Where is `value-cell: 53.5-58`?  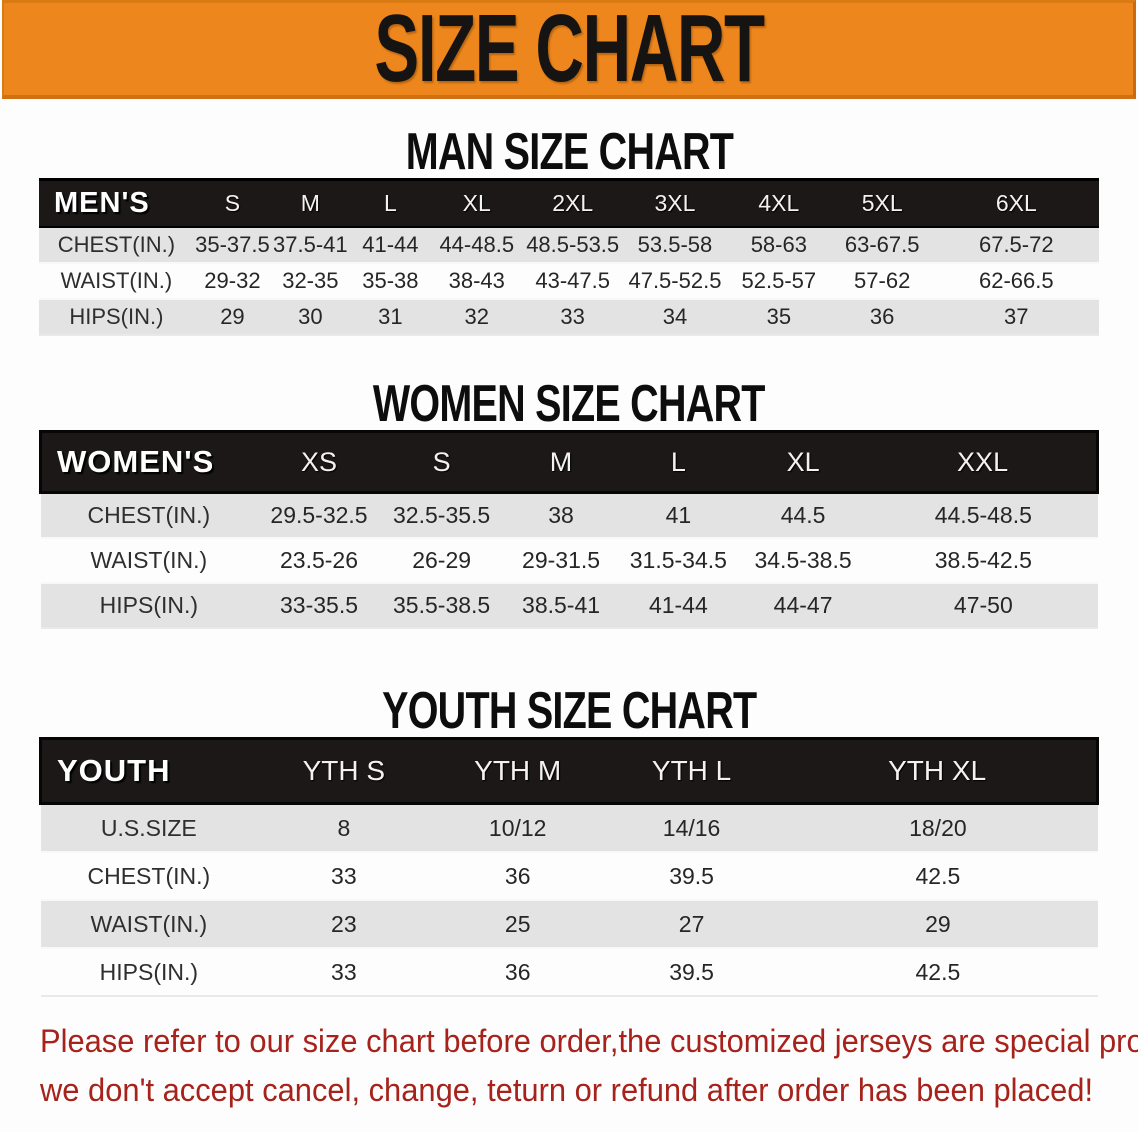
value-cell: 53.5-58 is located at coordinates (675, 244).